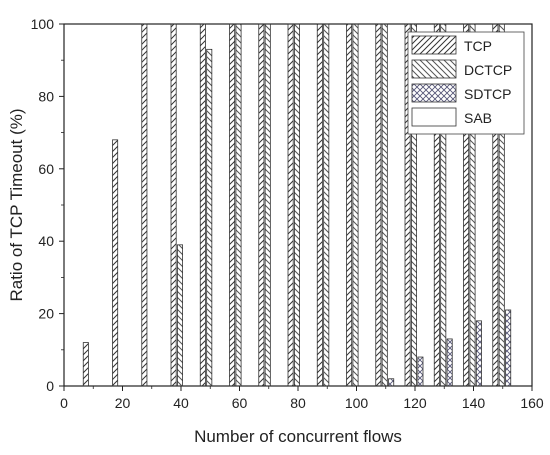 This screenshot has height=455, width=550. What do you see at coordinates (434, 117) in the screenshot?
I see `legend-swatch-sab` at bounding box center [434, 117].